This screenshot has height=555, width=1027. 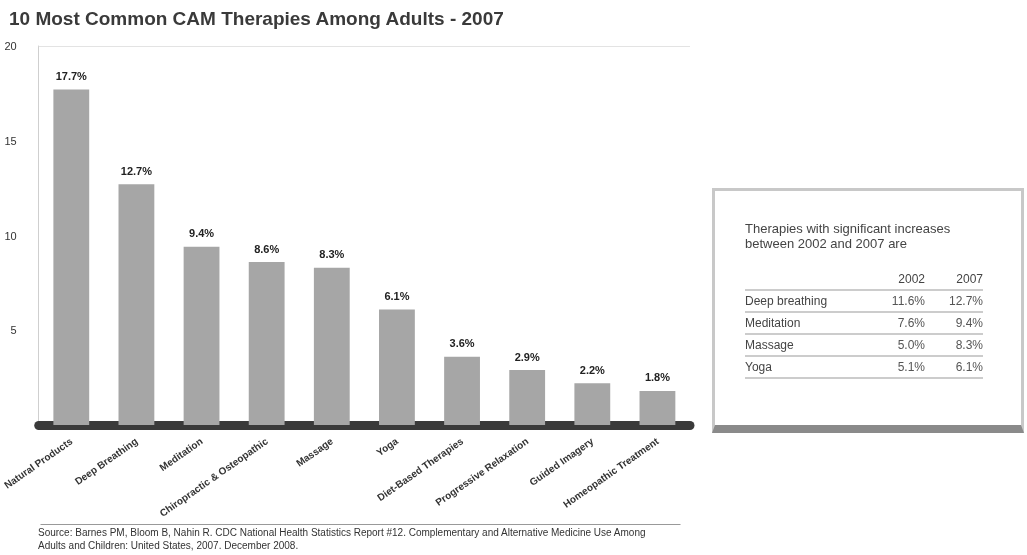 I want to click on y-tick-label: 5, so click(x=13, y=330).